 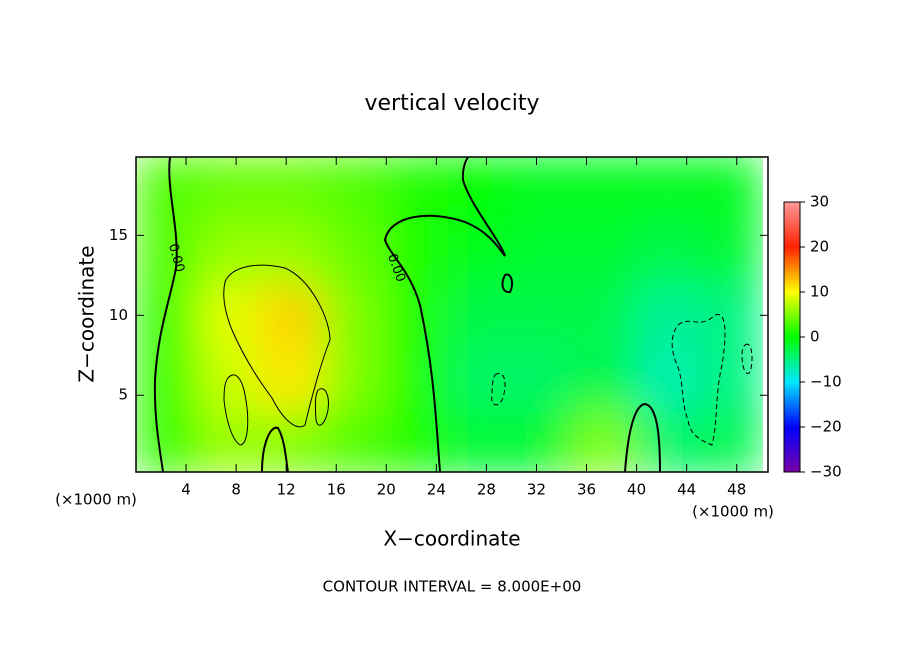 I want to click on chart-title: vertical velocity, so click(x=451, y=103).